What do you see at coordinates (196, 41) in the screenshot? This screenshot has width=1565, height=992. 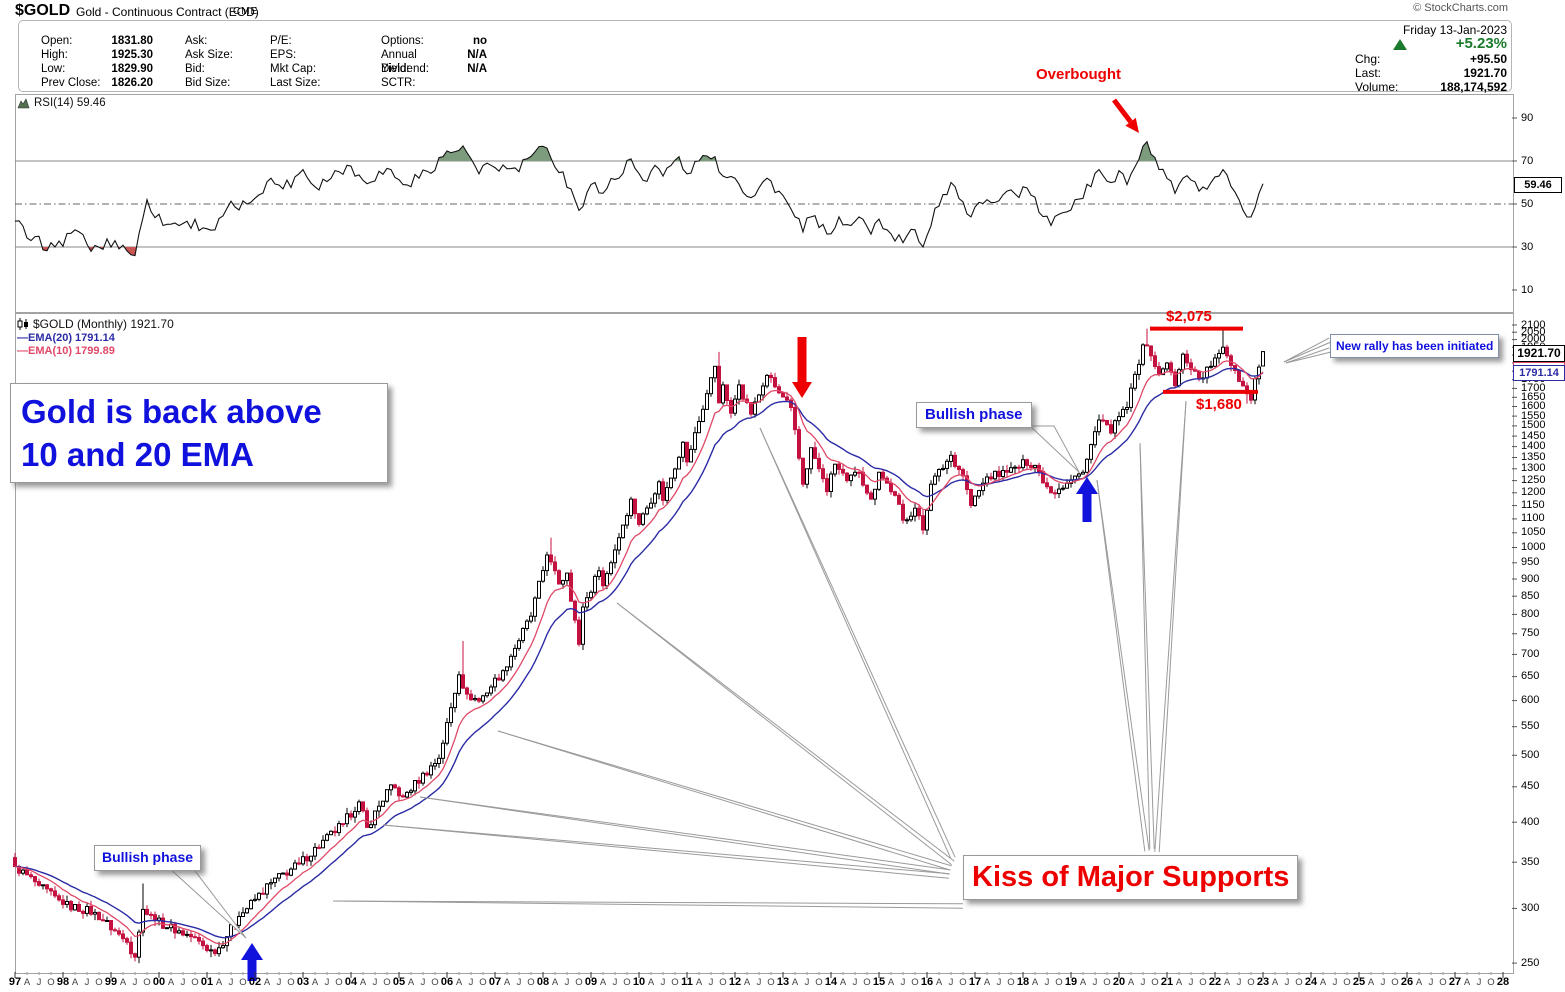 I see `quote-field-label: Ask:` at bounding box center [196, 41].